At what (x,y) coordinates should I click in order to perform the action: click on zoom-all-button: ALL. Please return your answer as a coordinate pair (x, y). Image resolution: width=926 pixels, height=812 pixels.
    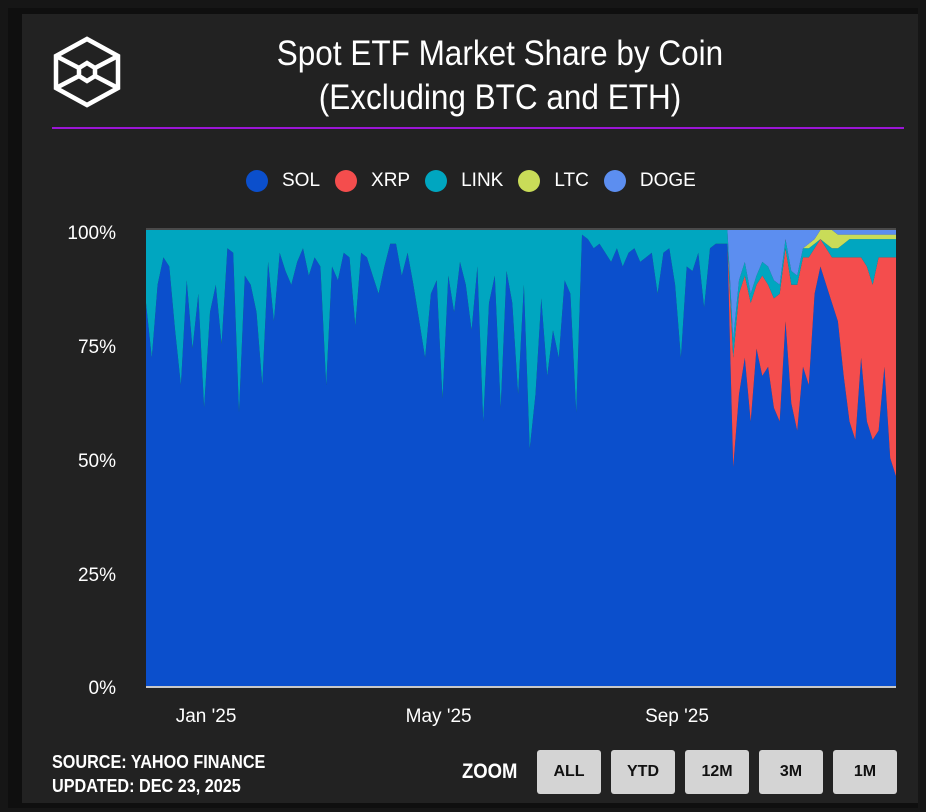
    Looking at the image, I should click on (569, 772).